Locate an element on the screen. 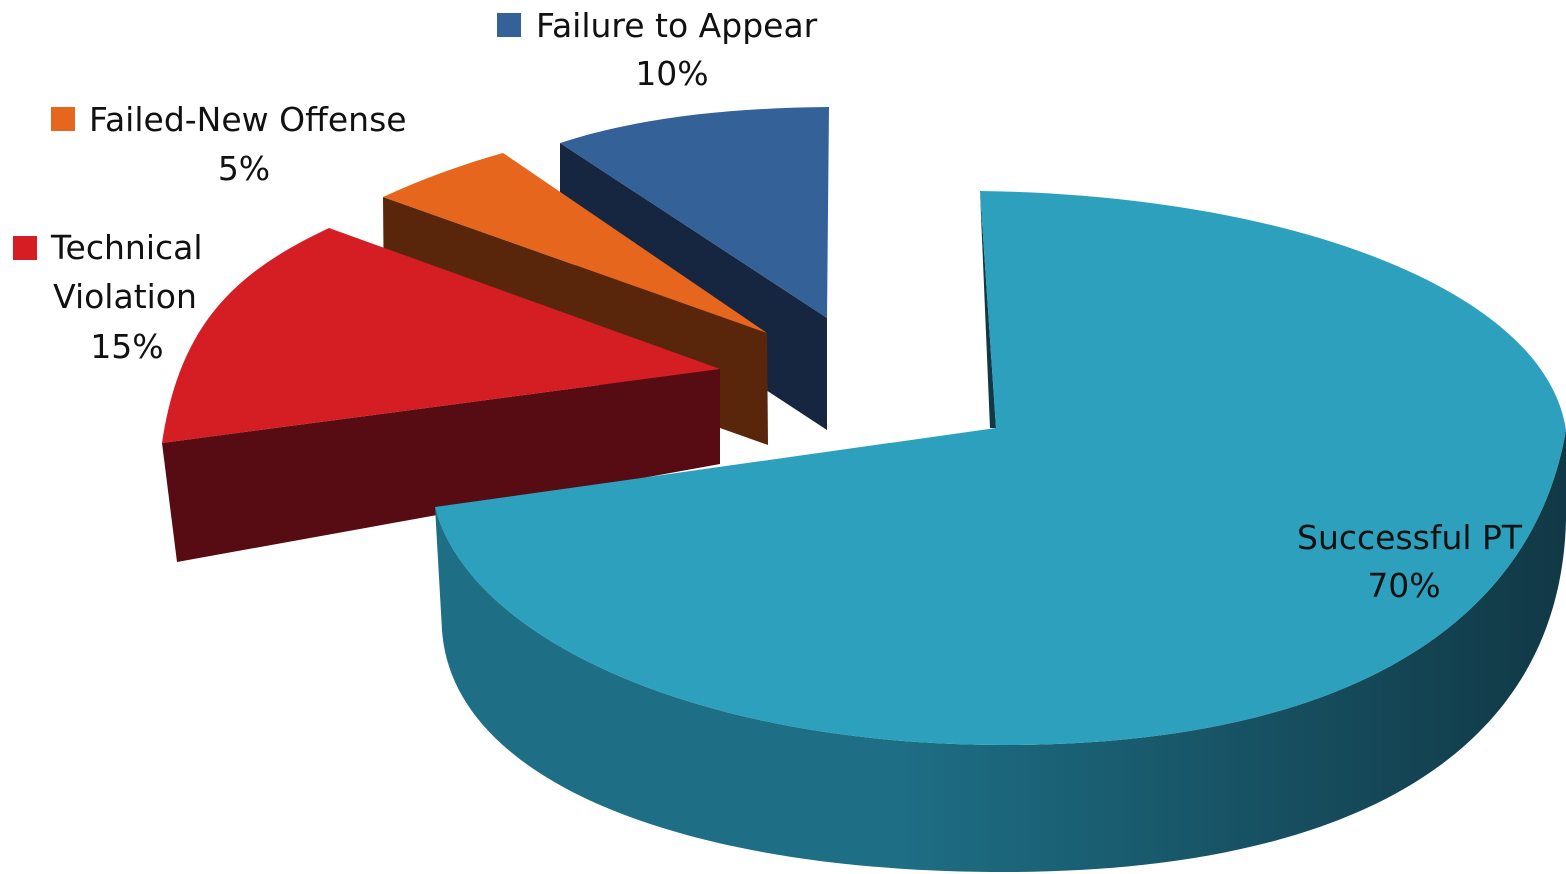 This screenshot has height=874, width=1566. legend-marker-successful-pt is located at coordinates (1274, 537).